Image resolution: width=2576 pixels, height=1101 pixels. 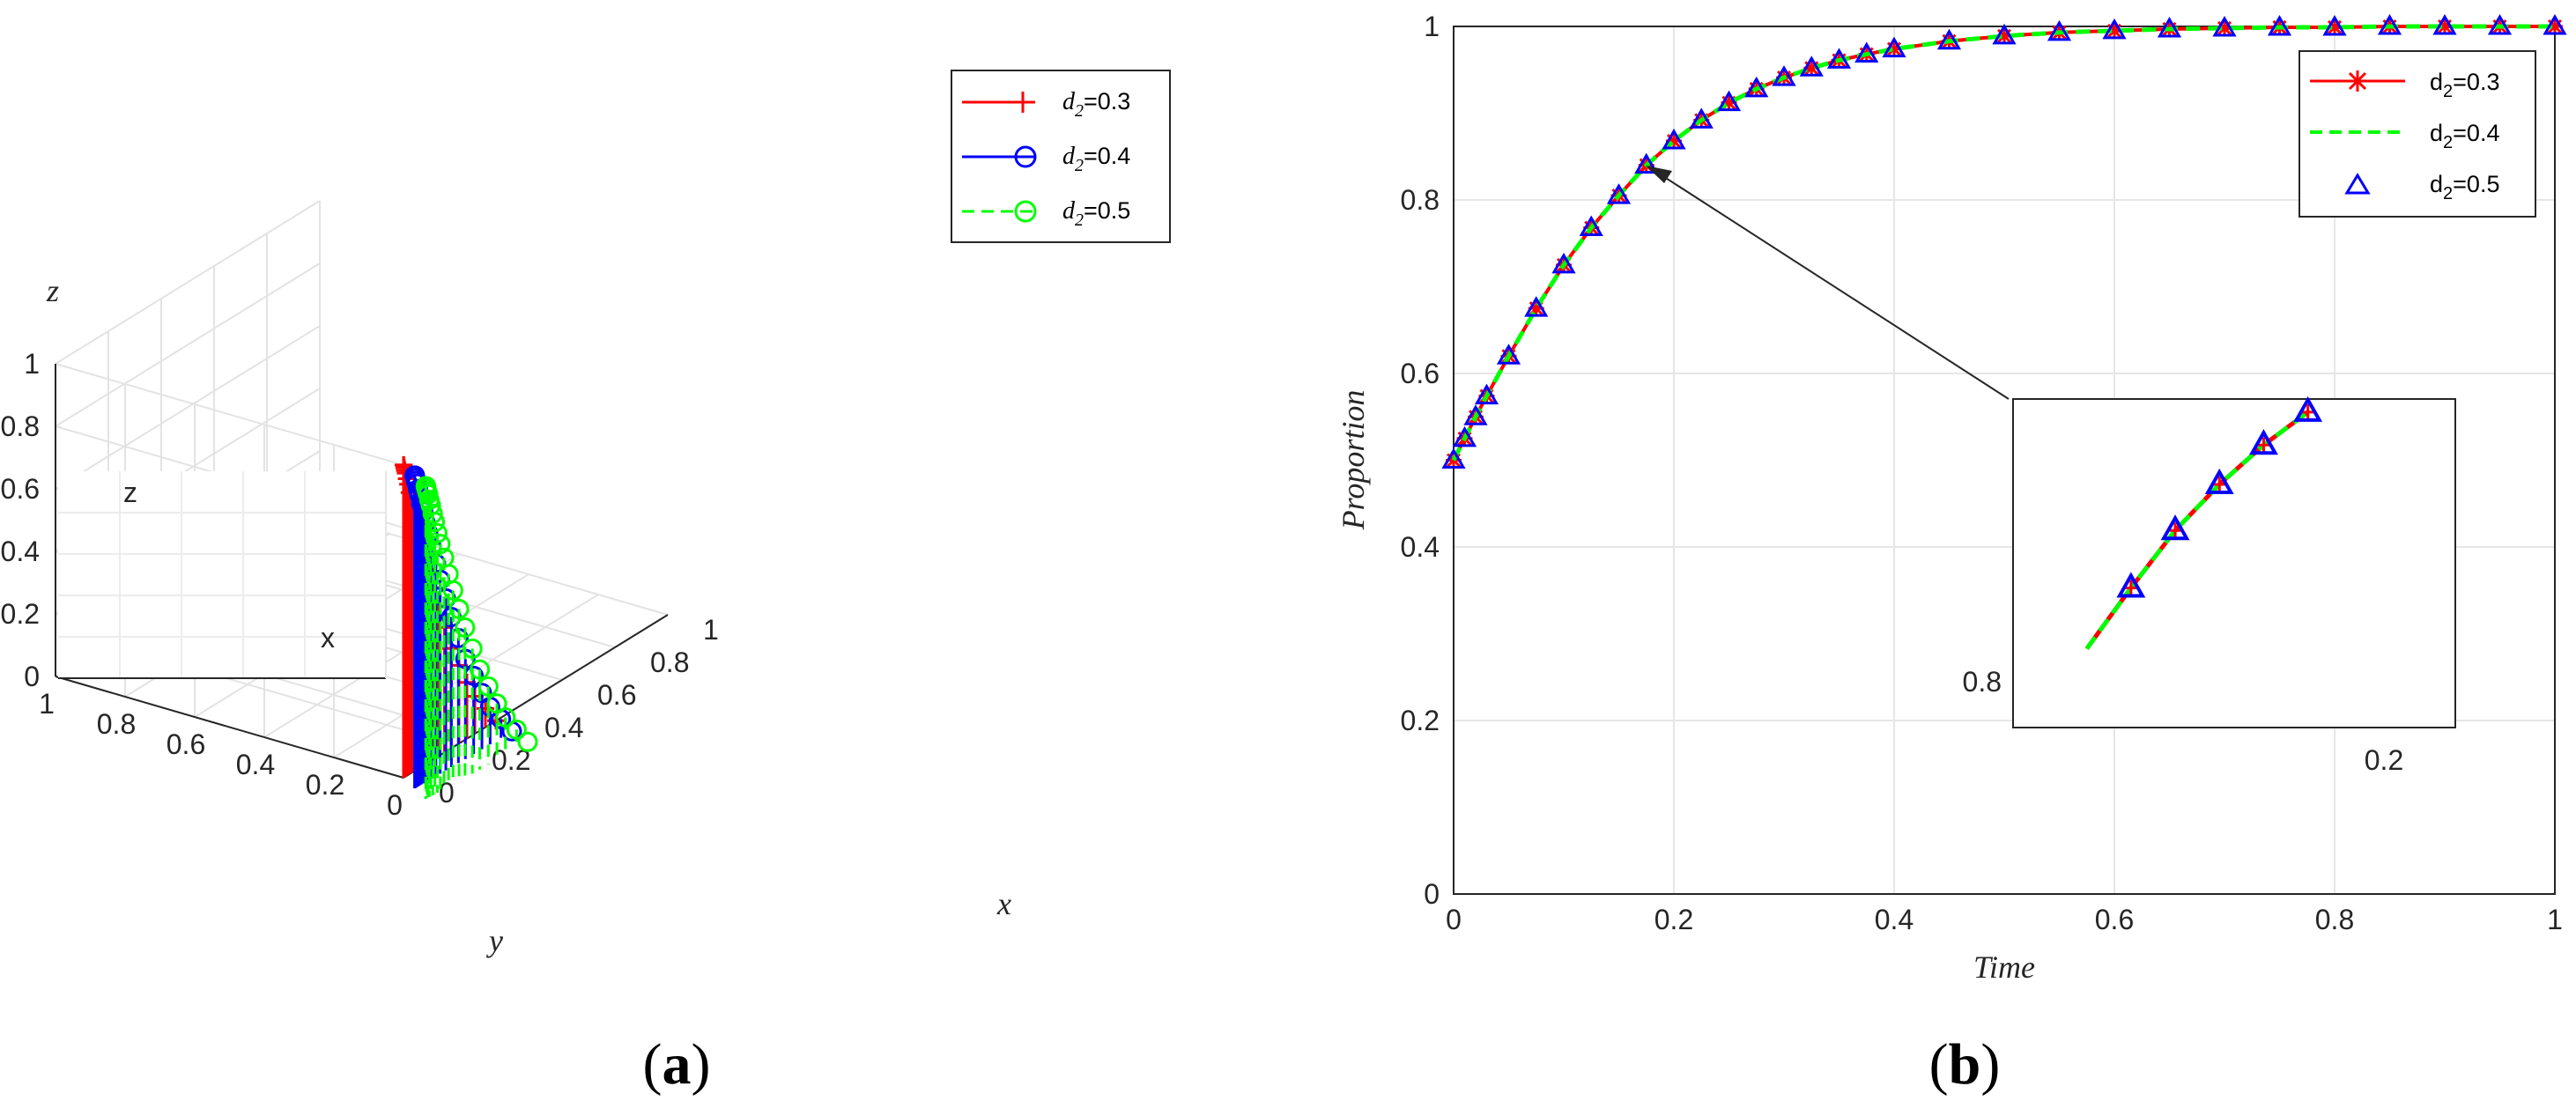 What do you see at coordinates (229, 728) in the screenshot?
I see `axis-line` at bounding box center [229, 728].